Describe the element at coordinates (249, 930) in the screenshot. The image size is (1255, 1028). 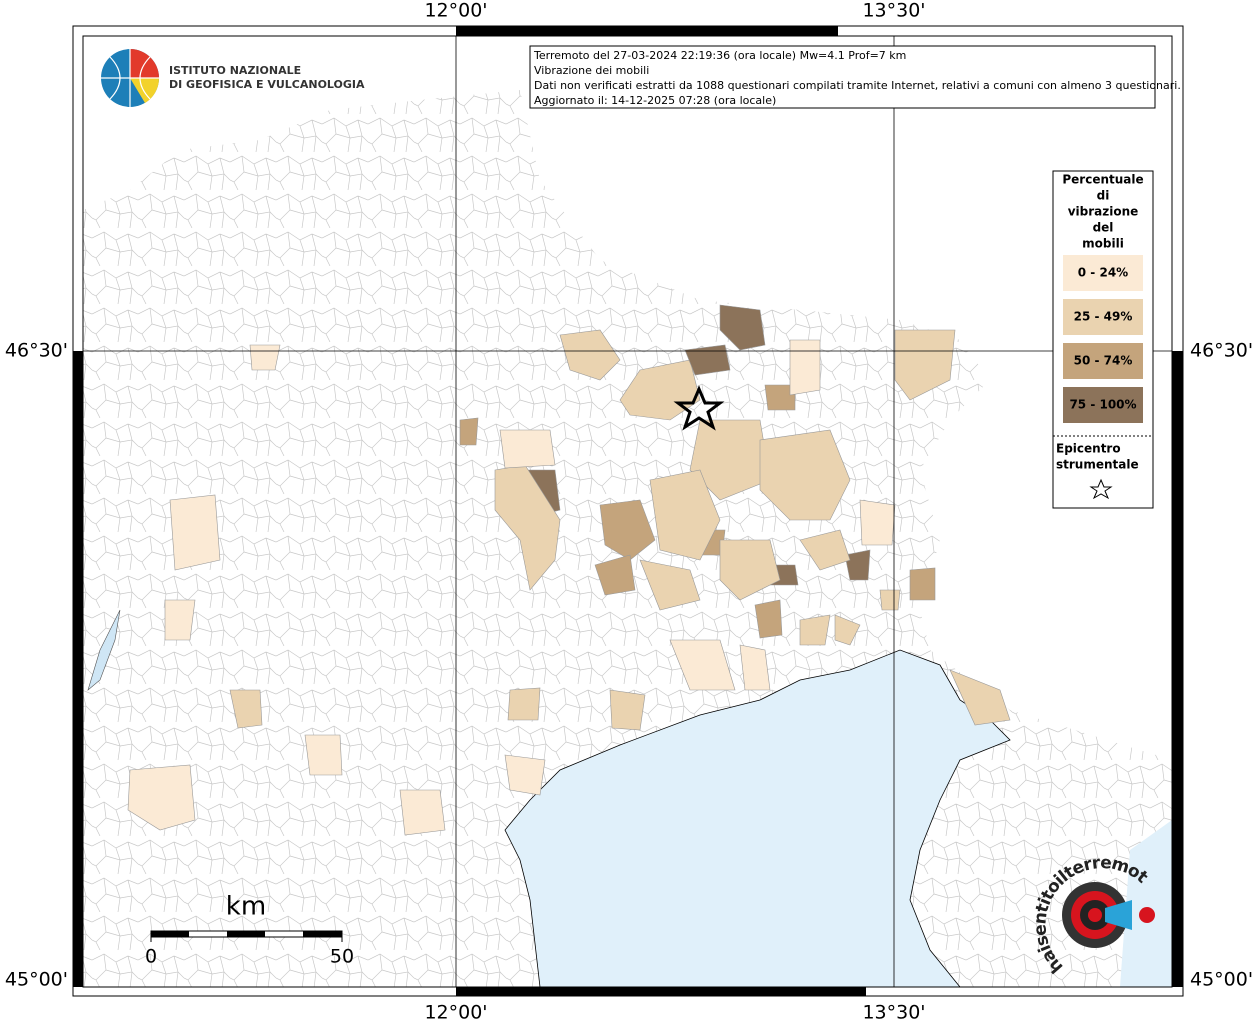
I see `scale-bar: km 0 50` at that location.